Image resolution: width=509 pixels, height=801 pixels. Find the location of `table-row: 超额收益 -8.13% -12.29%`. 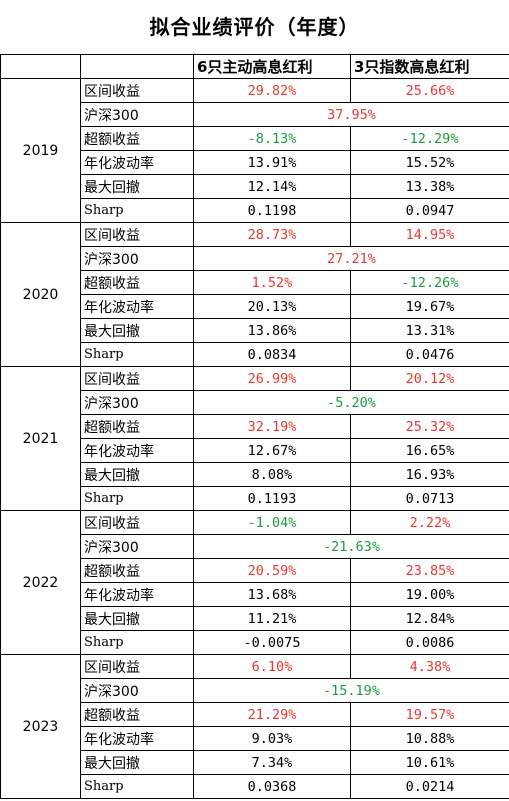

table-row: 超额收益 -8.13% -12.29% is located at coordinates (255, 138).